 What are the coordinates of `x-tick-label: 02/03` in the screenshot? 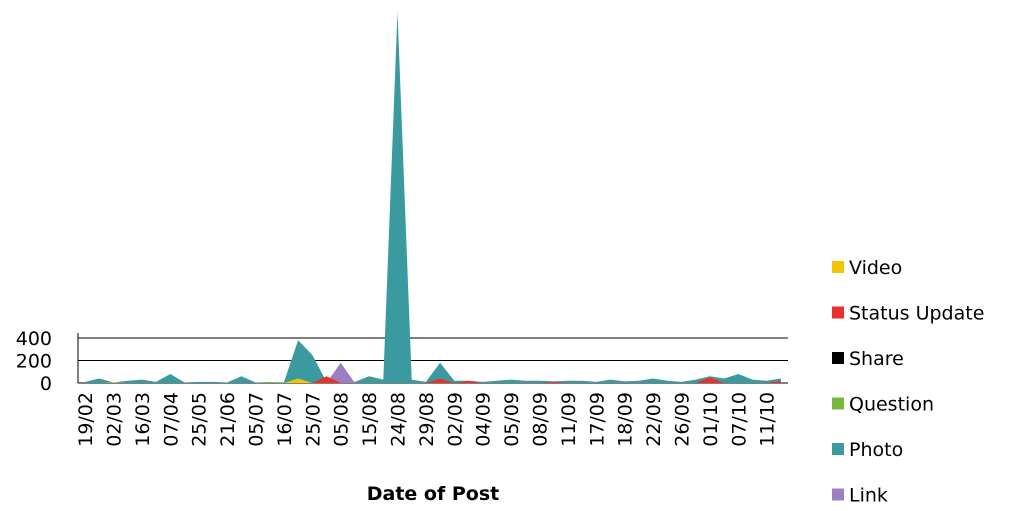 It's located at (115, 419).